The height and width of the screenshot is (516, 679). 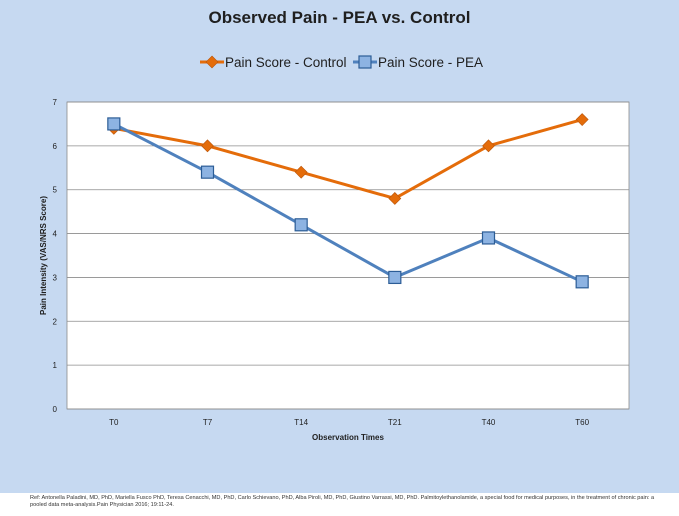 I want to click on x-axis-ticks: T0 T7 T14 T21 T40 T60, so click(x=349, y=422).